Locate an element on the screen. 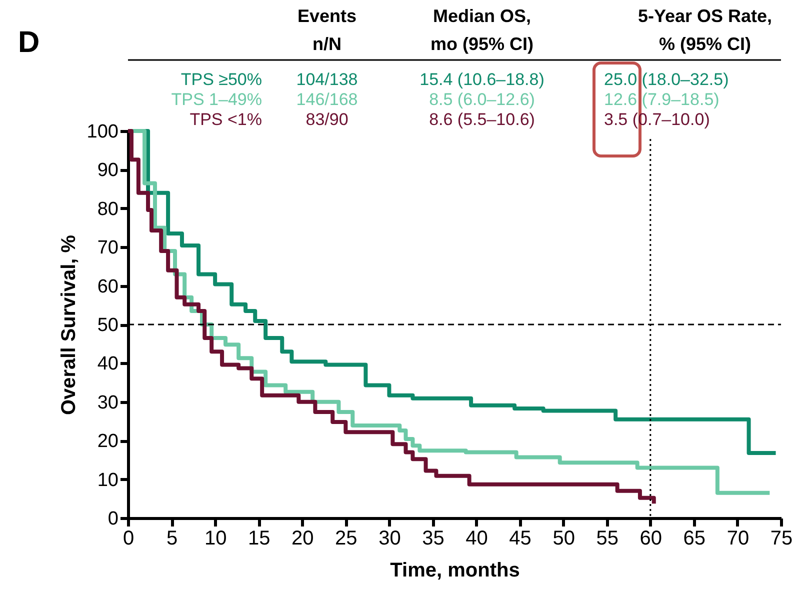 The width and height of the screenshot is (802, 611). chart-title: D is located at coordinates (29, 42).